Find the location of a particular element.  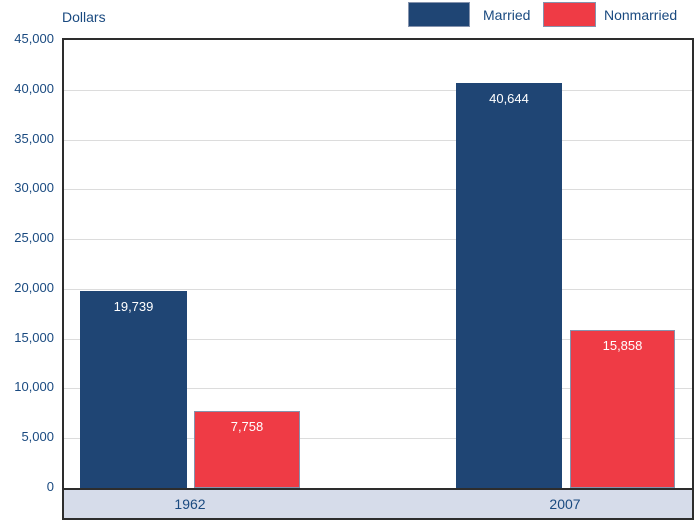

y-tick-label: 45,000 is located at coordinates (34, 38).